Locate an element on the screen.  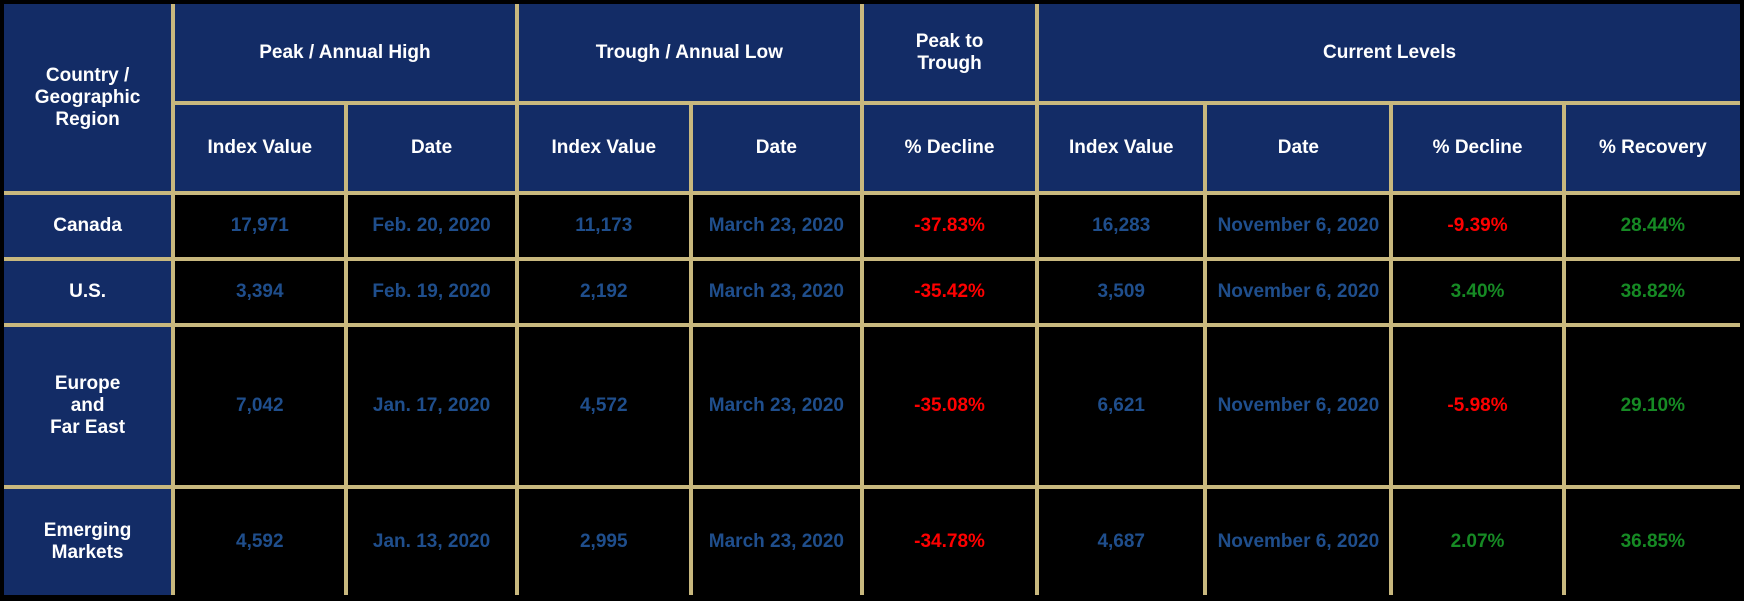
cell-trough-index: 4,572 is located at coordinates (605, 408).